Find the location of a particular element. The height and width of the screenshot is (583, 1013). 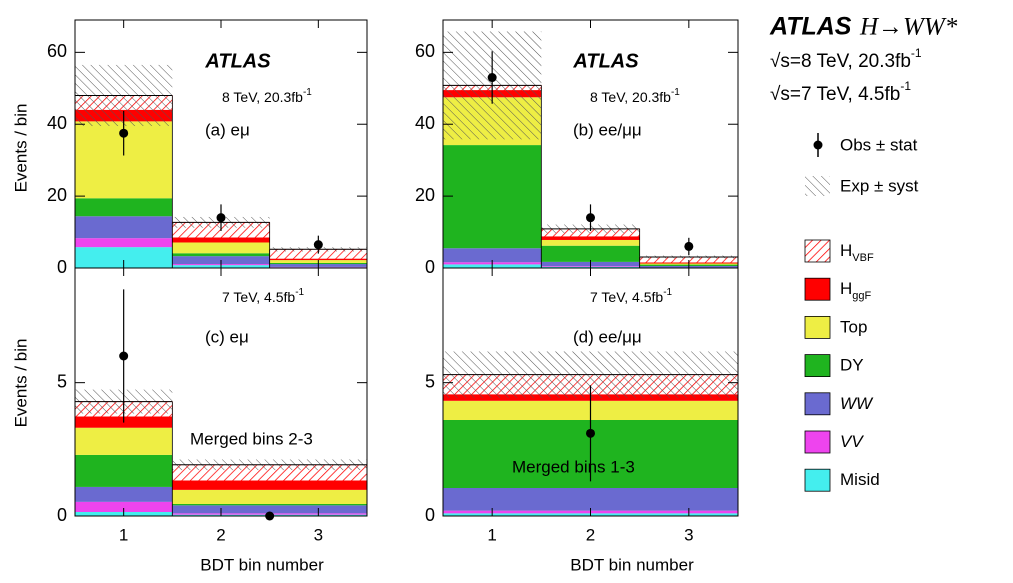

legend-name: Misid is located at coordinates (860, 480).